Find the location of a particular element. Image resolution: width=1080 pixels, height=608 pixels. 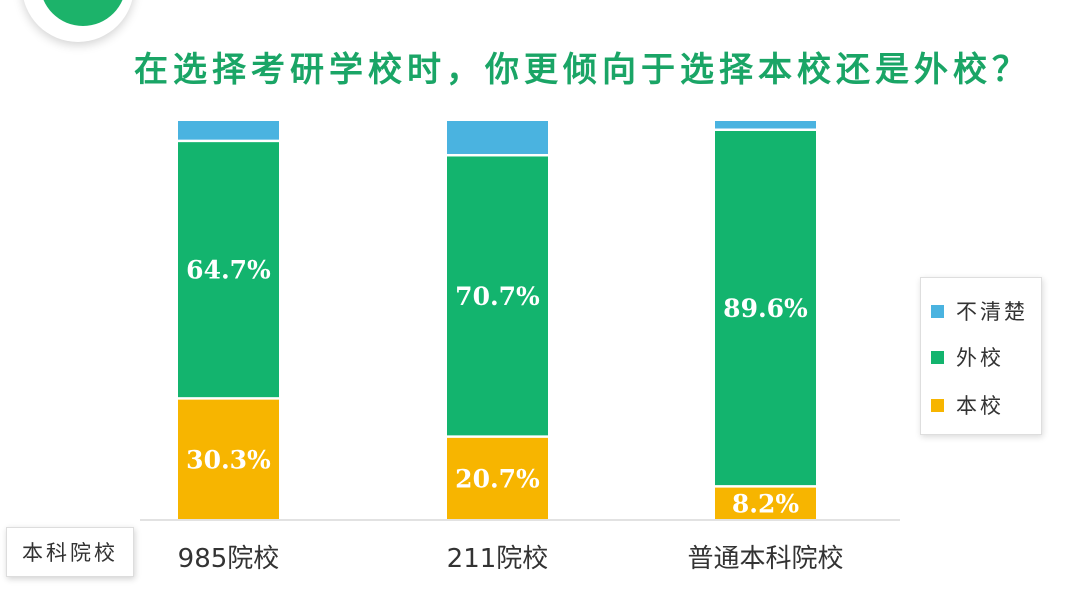

data-label-other-school-211: 70.7% is located at coordinates (497, 296).